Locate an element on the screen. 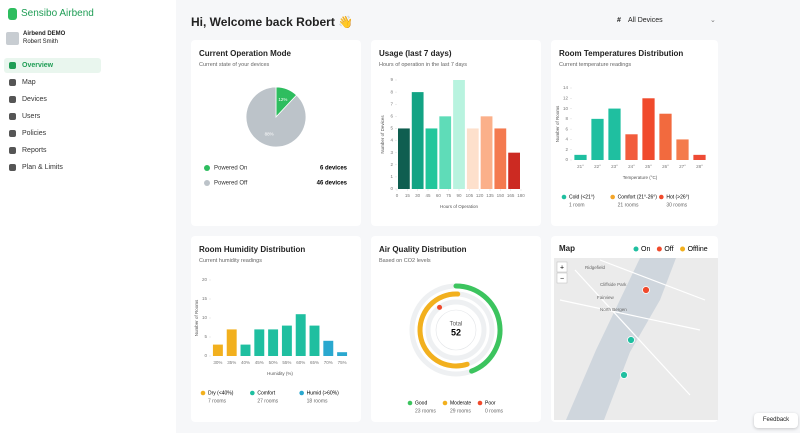 This screenshot has height=433, width=800. place-label: Cliffside Park is located at coordinates (613, 284).